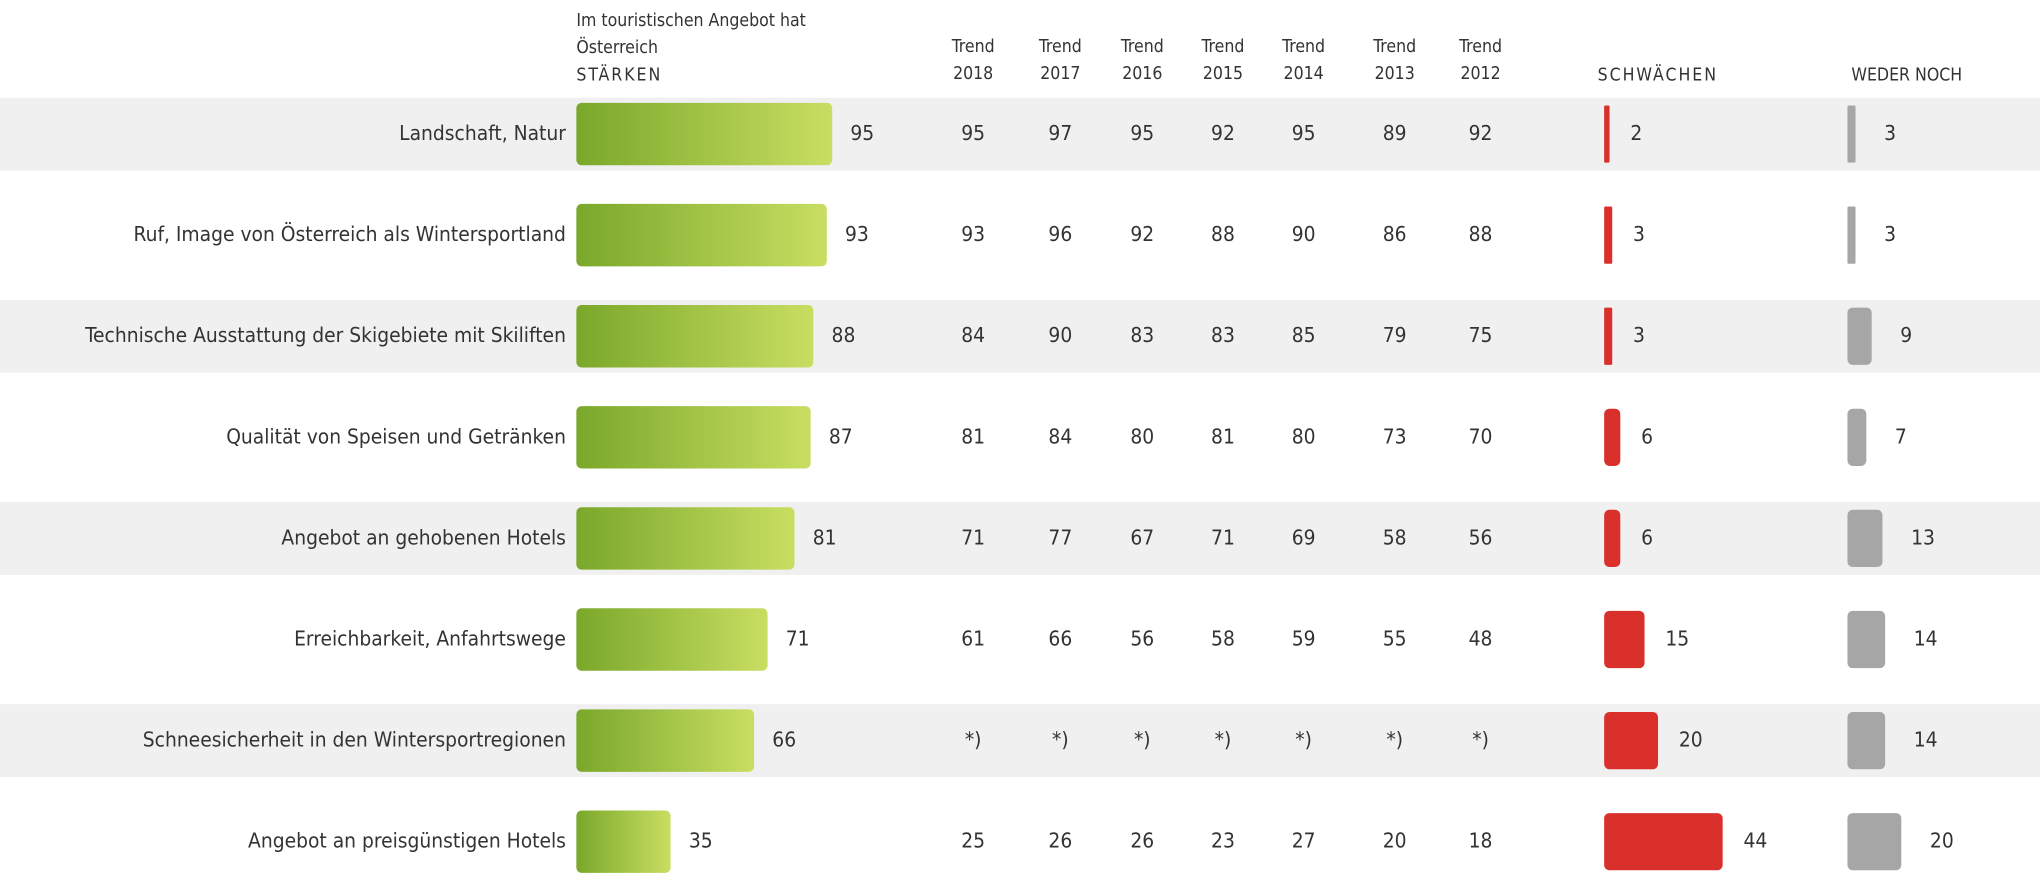  I want to click on trend-value: 97, so click(1060, 133).